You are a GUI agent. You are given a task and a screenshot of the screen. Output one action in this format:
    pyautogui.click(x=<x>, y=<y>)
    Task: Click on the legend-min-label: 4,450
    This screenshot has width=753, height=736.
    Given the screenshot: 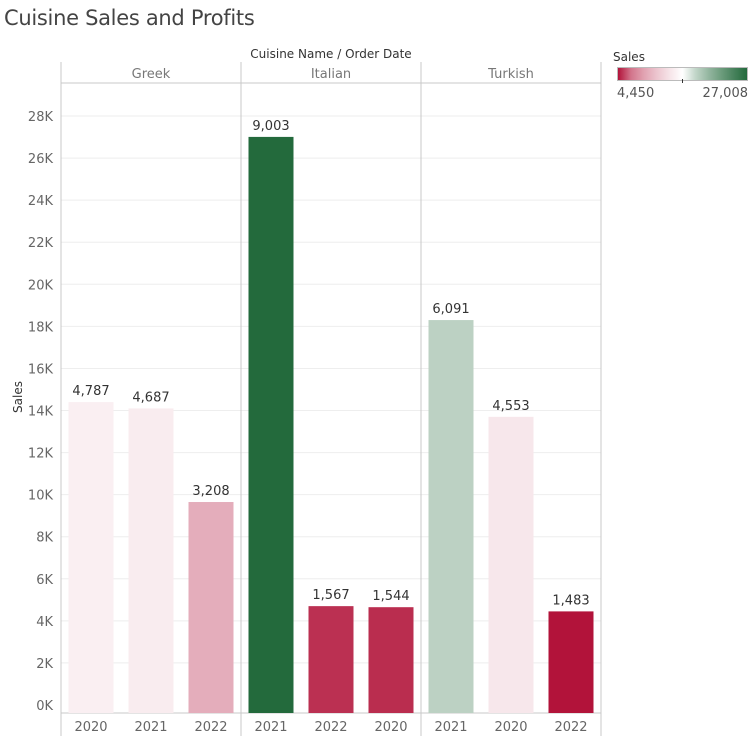 What is the action you would take?
    pyautogui.click(x=636, y=93)
    